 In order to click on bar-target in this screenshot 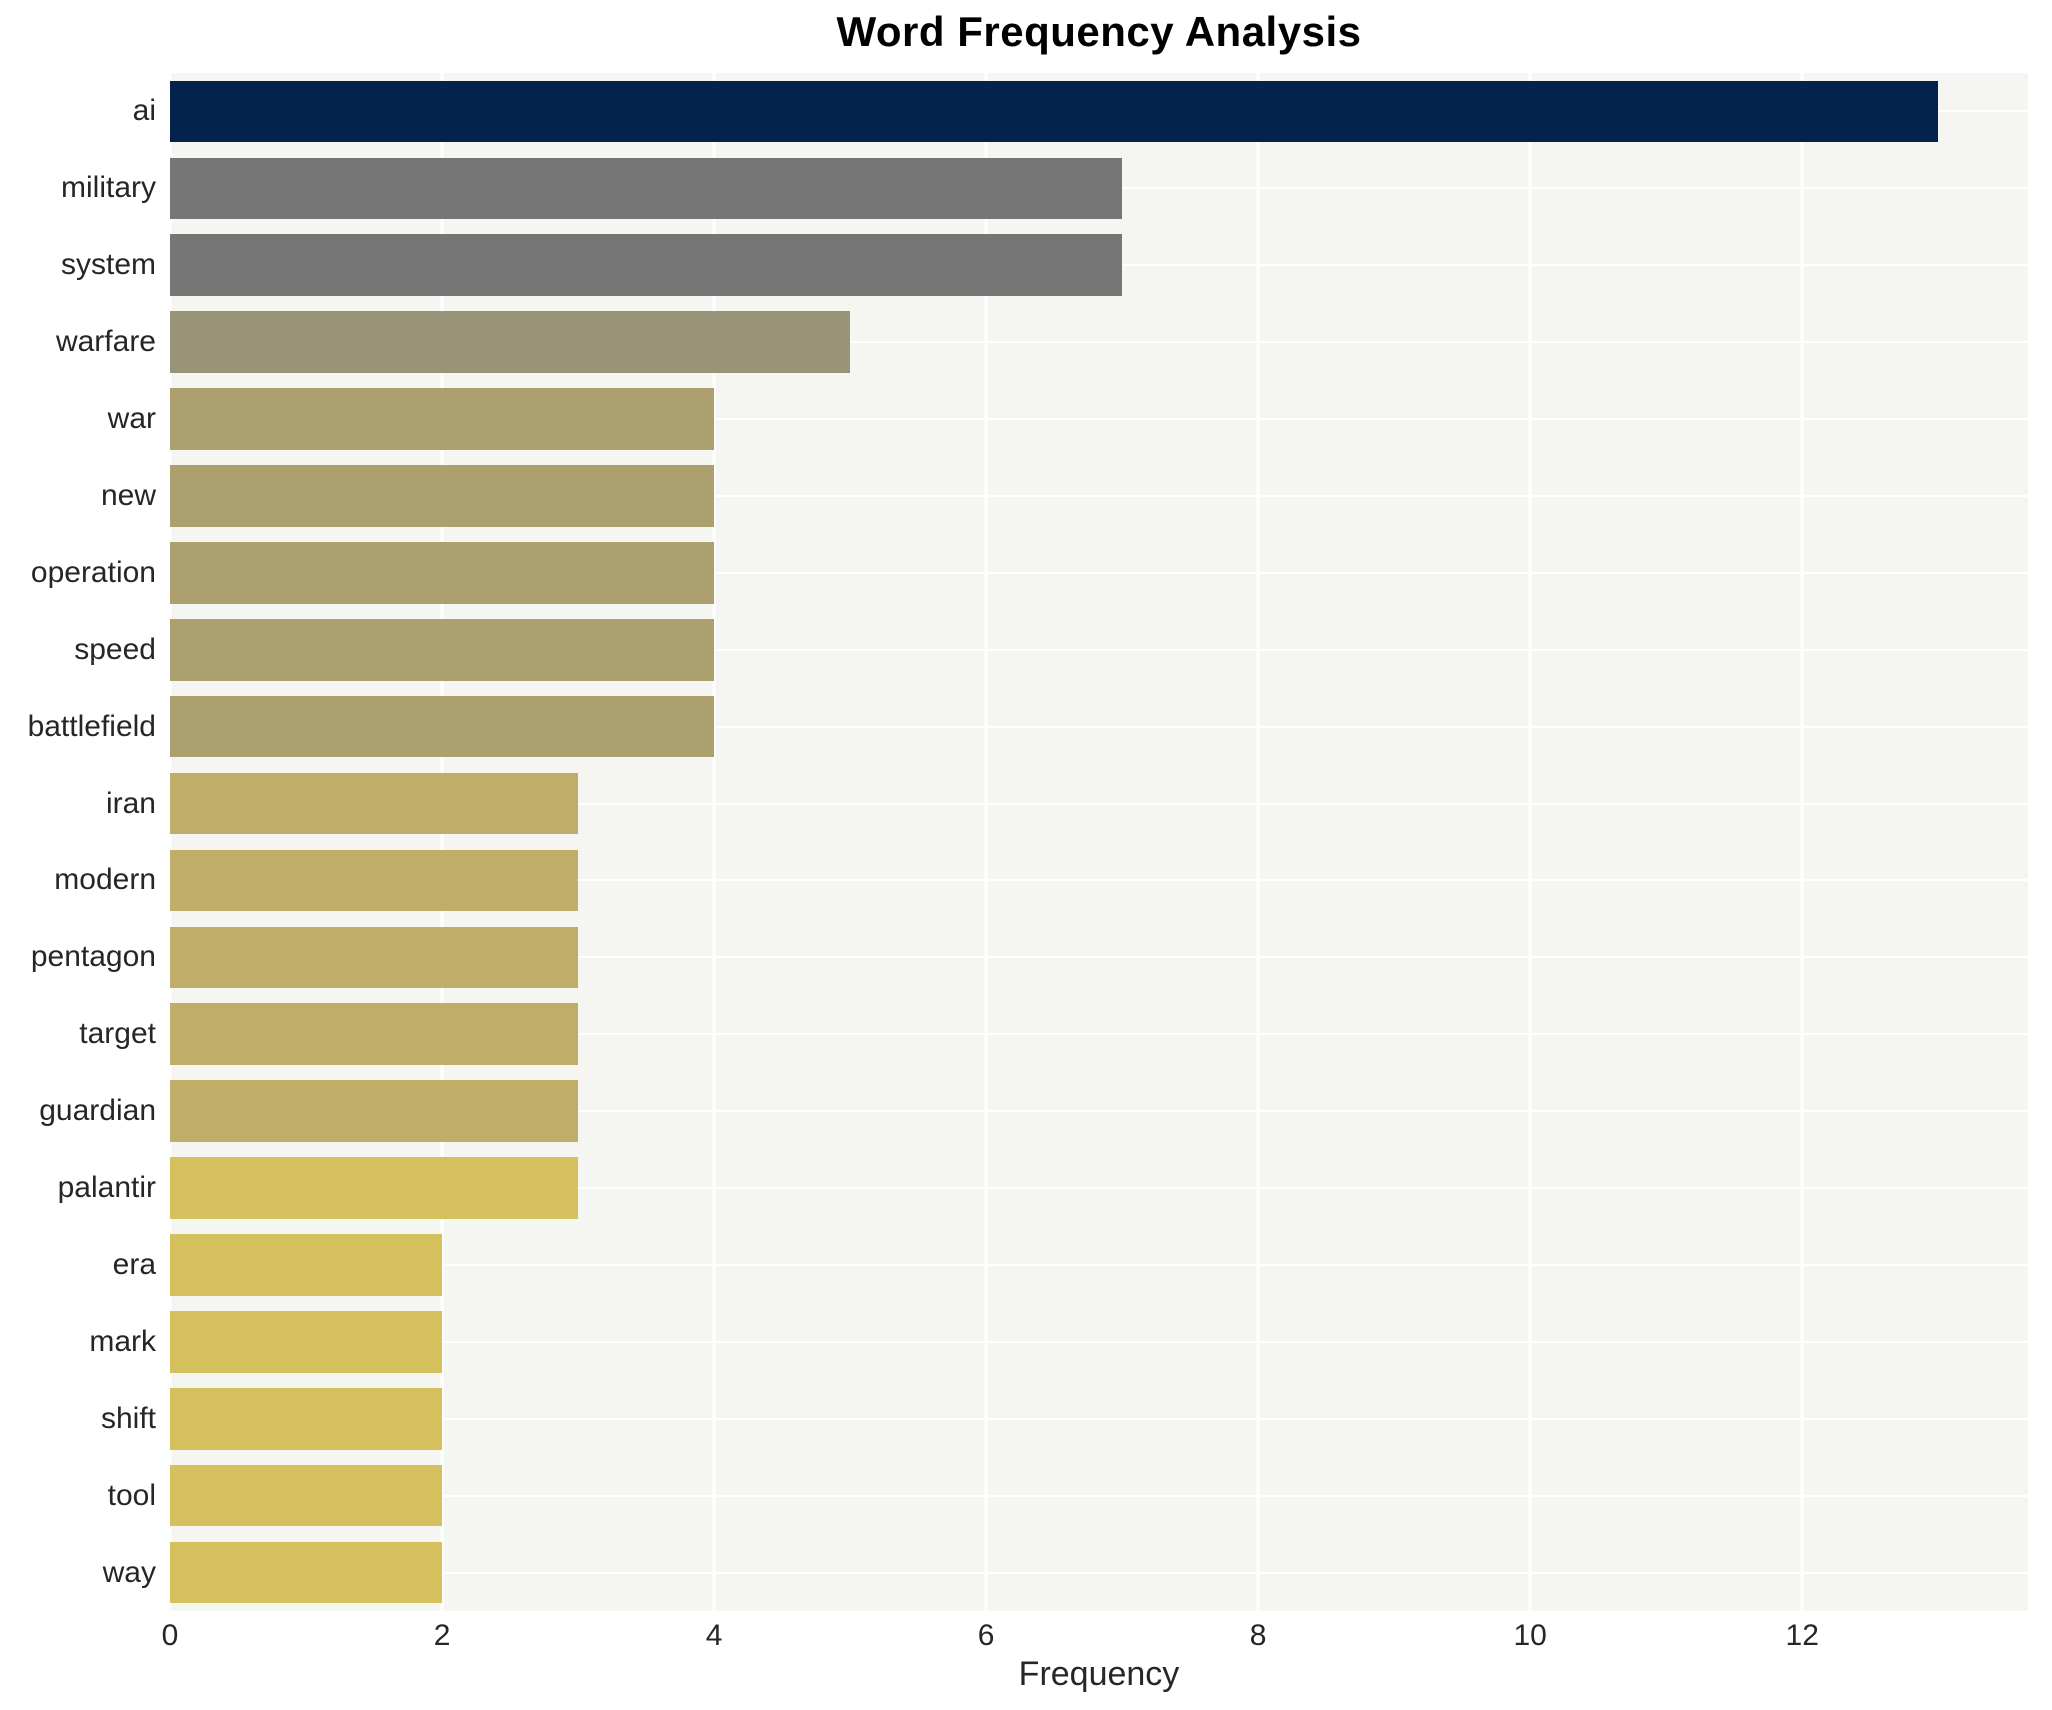, I will do `click(374, 1034)`.